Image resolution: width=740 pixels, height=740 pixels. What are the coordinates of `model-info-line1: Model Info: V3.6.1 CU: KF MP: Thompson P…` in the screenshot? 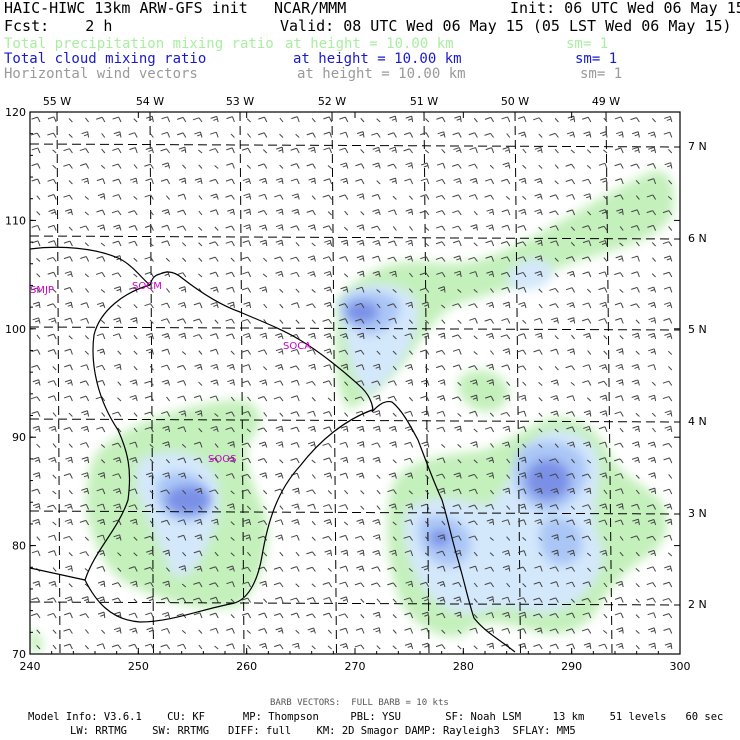 It's located at (376, 717).